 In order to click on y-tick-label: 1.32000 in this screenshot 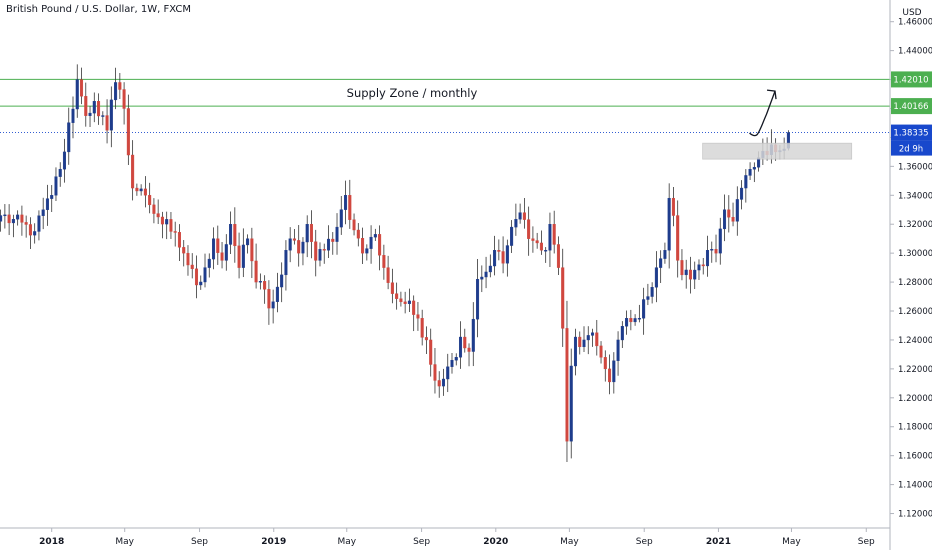, I will do `click(915, 225)`.